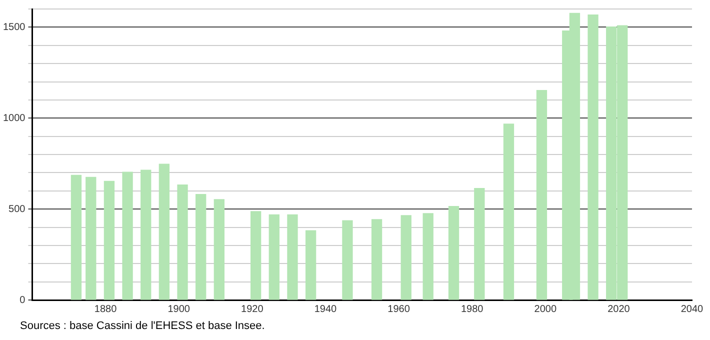 The image size is (710, 340). I want to click on x-tick-label: 2000, so click(545, 309).